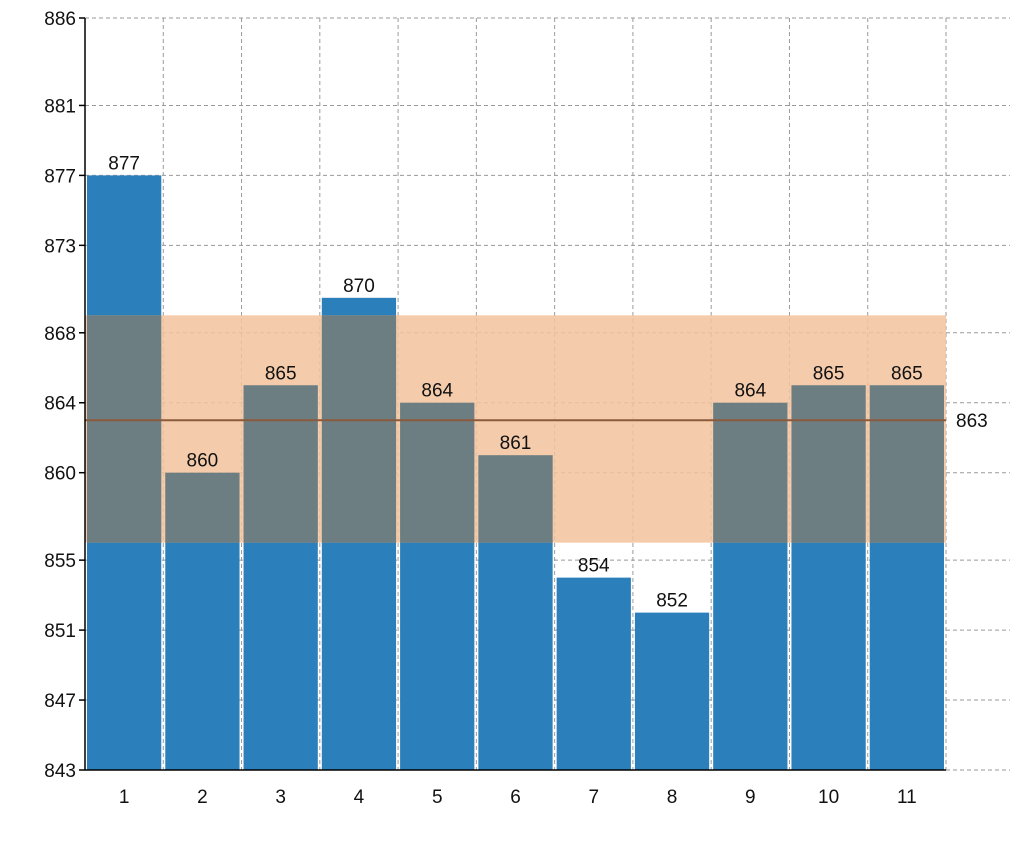 The width and height of the screenshot is (1023, 857). Describe the element at coordinates (60, 561) in the screenshot. I see `y-tick-label: 855` at that location.